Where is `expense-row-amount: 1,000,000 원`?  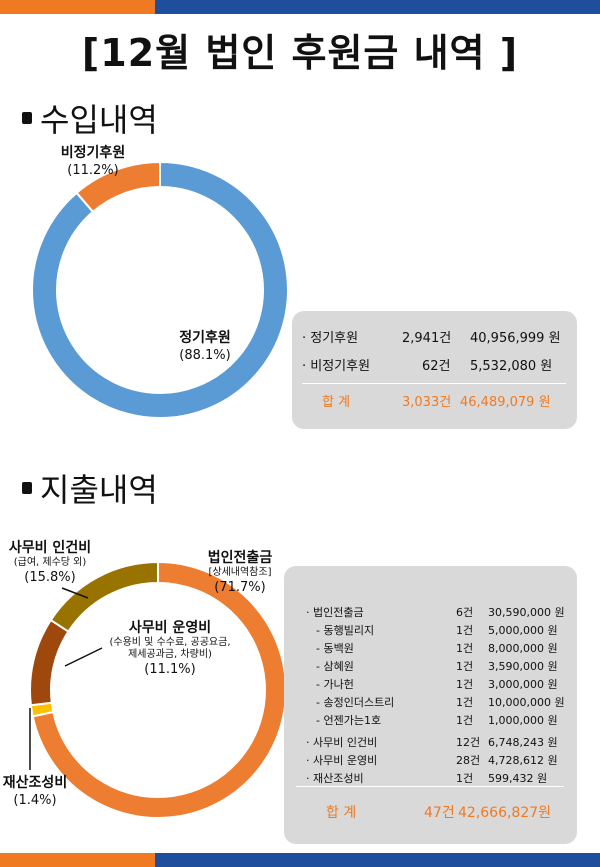
expense-row-amount: 1,000,000 원 is located at coordinates (523, 720).